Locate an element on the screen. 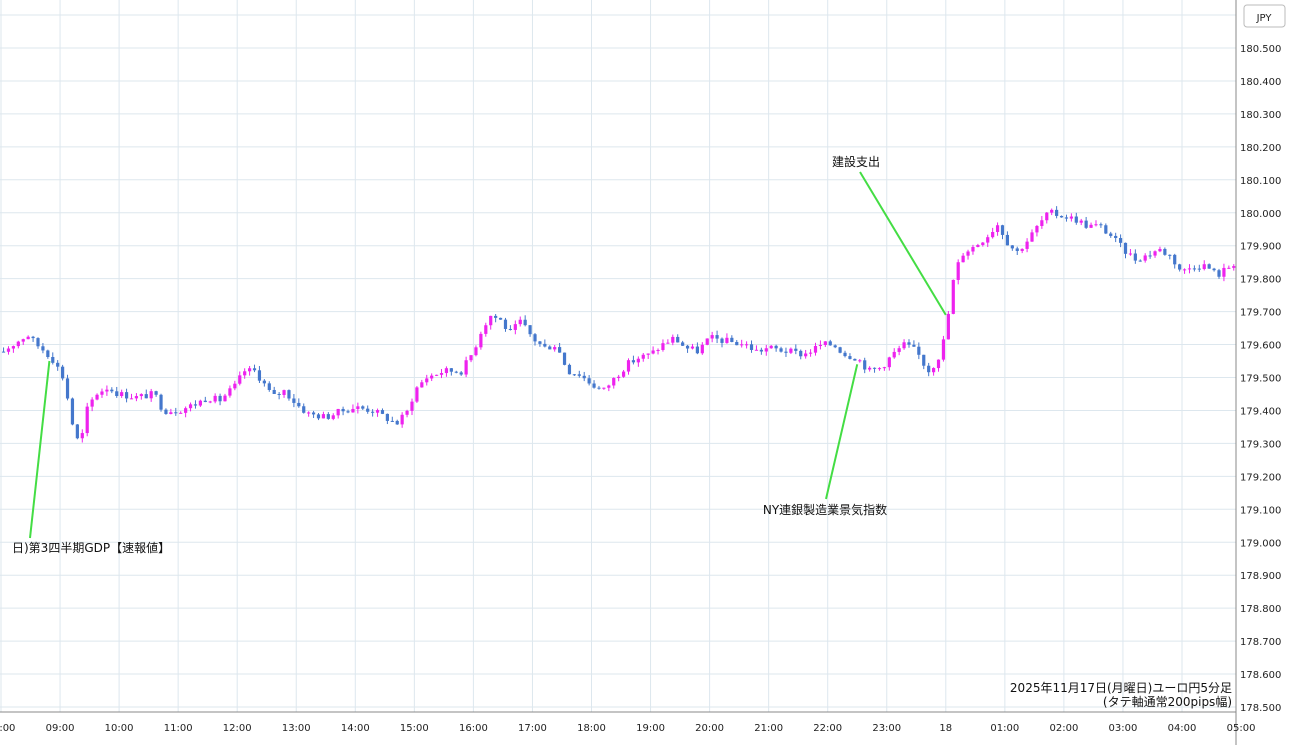  y-tick-label: 178.900 is located at coordinates (1260, 576).